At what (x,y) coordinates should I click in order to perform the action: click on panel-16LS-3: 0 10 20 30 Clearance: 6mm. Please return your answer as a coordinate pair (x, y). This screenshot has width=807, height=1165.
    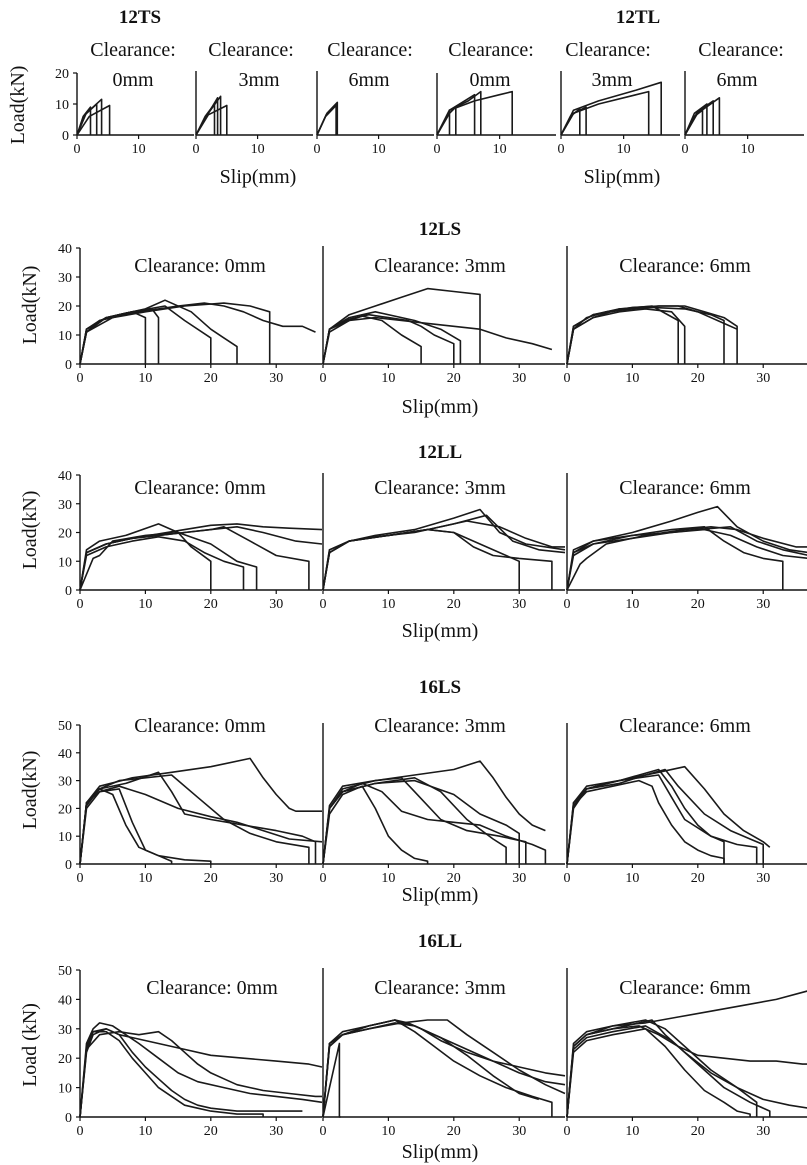
    Looking at the image, I should click on (685, 800).